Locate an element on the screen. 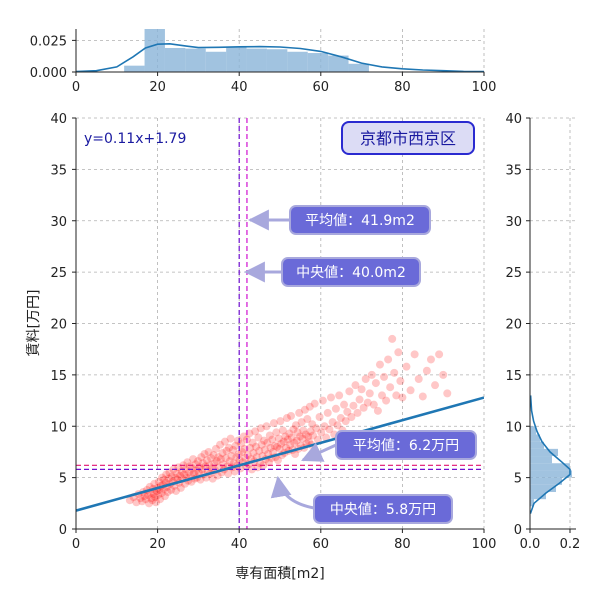 Image resolution: width=600 pixels, height=604 pixels. right-hist-kde is located at coordinates (550, 454).